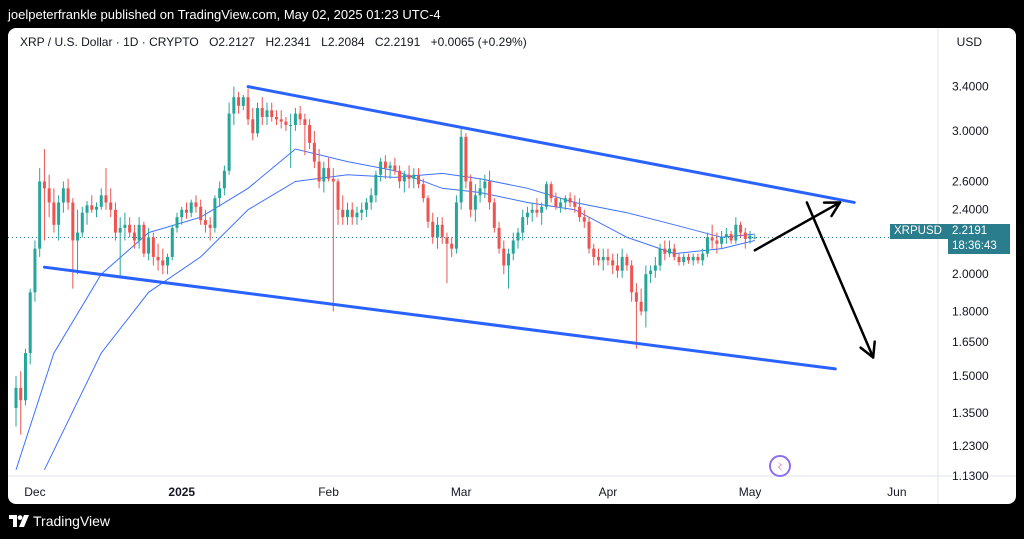 This screenshot has height=539, width=1024. I want to click on tradingview-logo: TradingView, so click(59, 521).